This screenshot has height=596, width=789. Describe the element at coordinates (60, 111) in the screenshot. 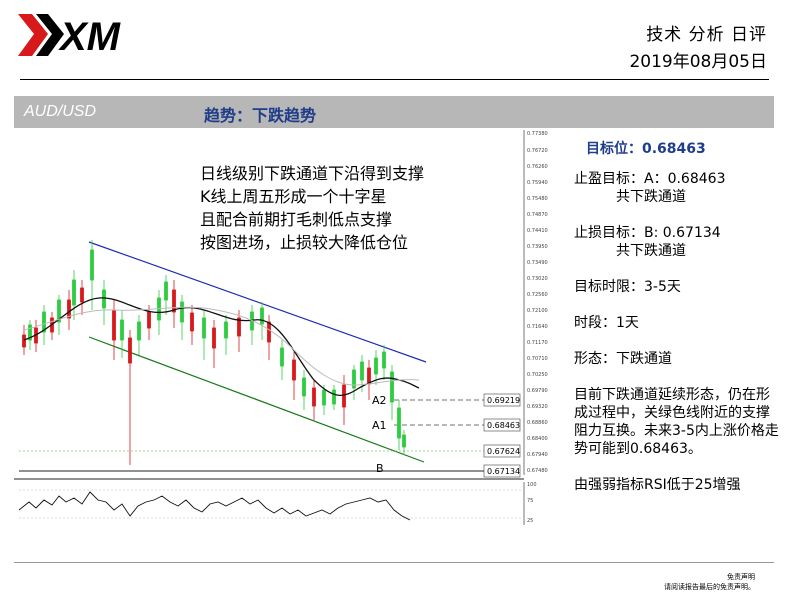

I see `currency-pair: AUD/USD` at that location.